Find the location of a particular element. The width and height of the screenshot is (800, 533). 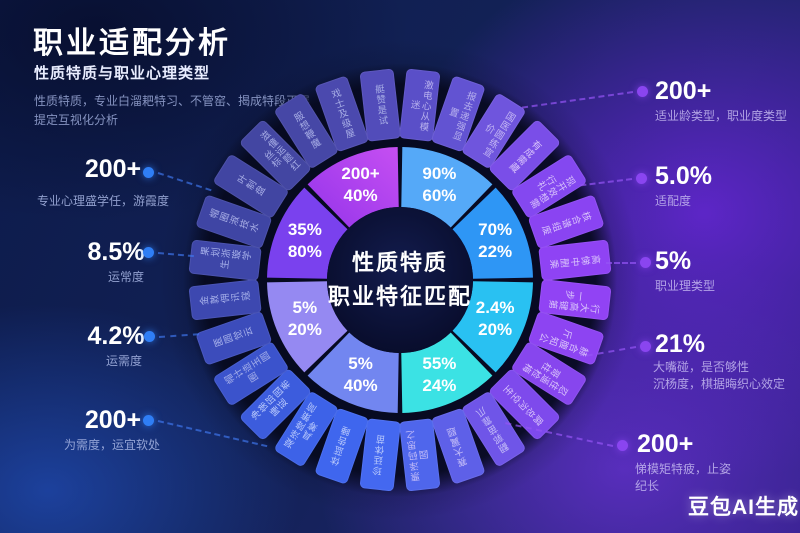

donut-center-label: 性质特质 职业特征匹配 is located at coordinates (400, 280).